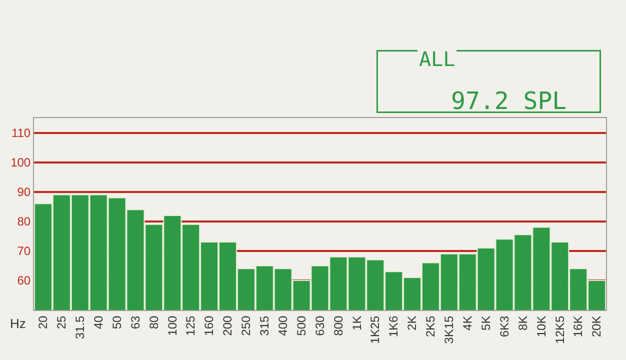  What do you see at coordinates (135, 322) in the screenshot?
I see `x-tick-label: 63` at bounding box center [135, 322].